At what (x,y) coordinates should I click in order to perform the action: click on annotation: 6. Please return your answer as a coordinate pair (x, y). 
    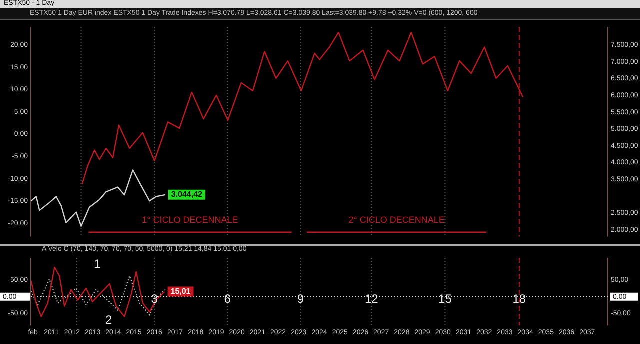
    Looking at the image, I should click on (228, 299).